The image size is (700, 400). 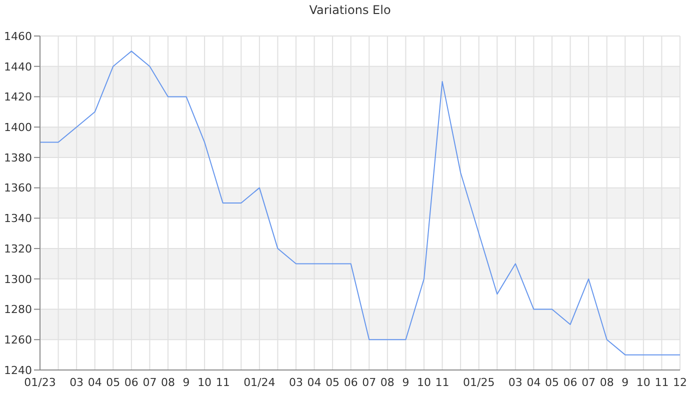 I want to click on x-tick-label: 01/24, so click(x=260, y=382).